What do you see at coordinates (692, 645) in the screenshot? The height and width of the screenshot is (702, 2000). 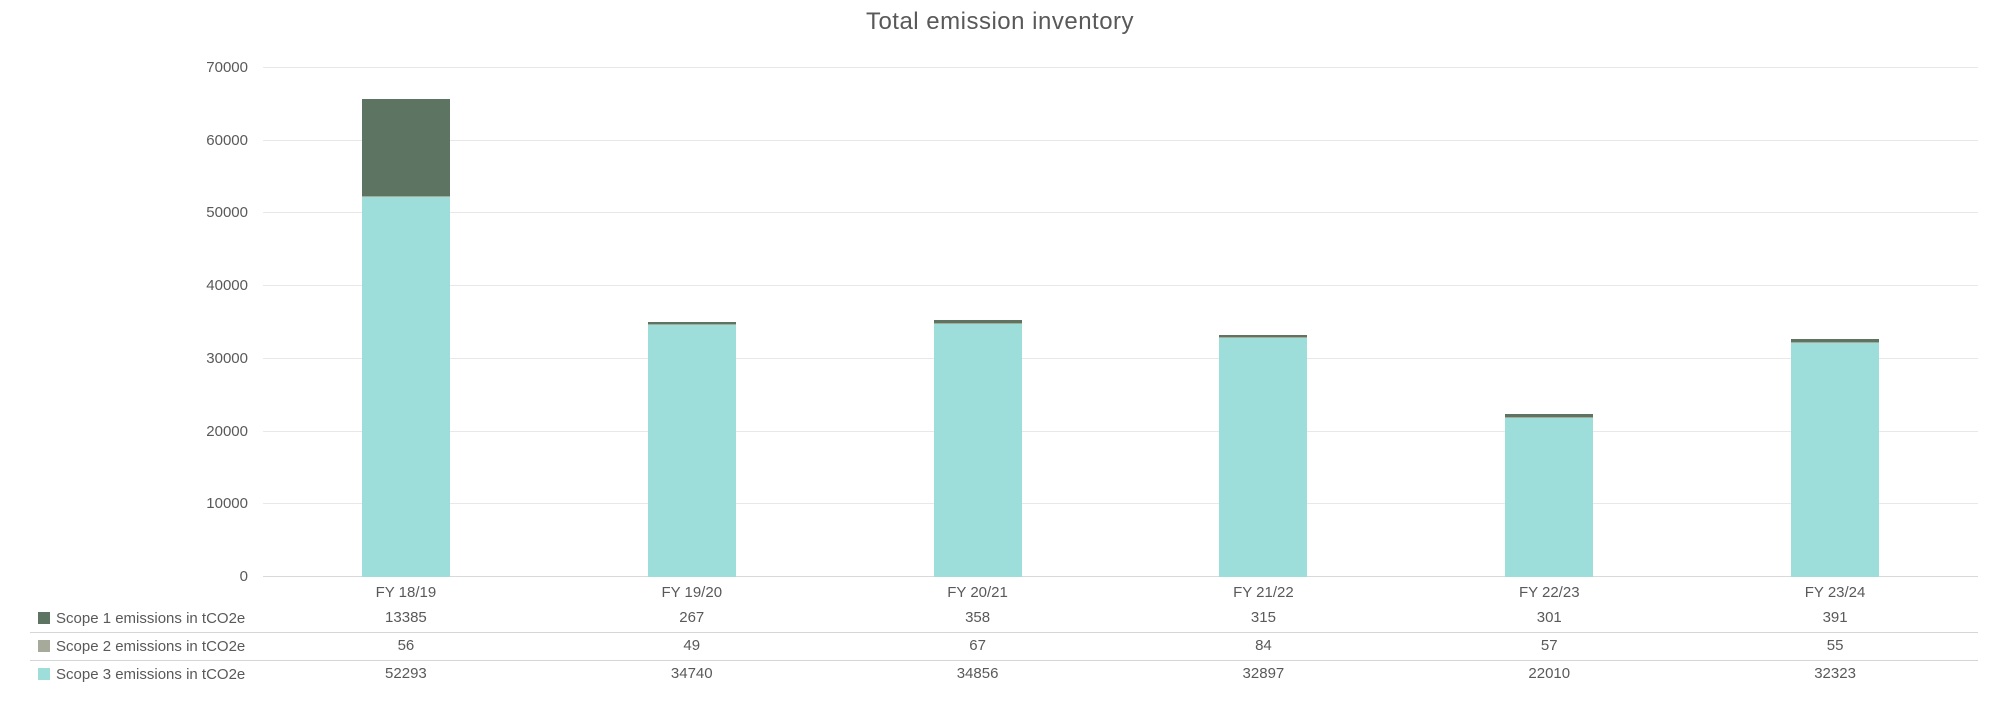 I see `table-value: 49` at bounding box center [692, 645].